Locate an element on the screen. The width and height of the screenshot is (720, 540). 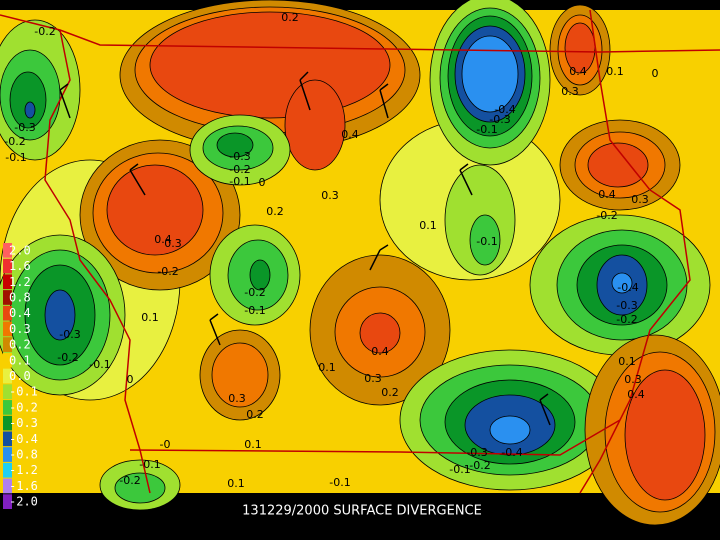
legend-label: 0.4 is located at coordinates (20, 313).